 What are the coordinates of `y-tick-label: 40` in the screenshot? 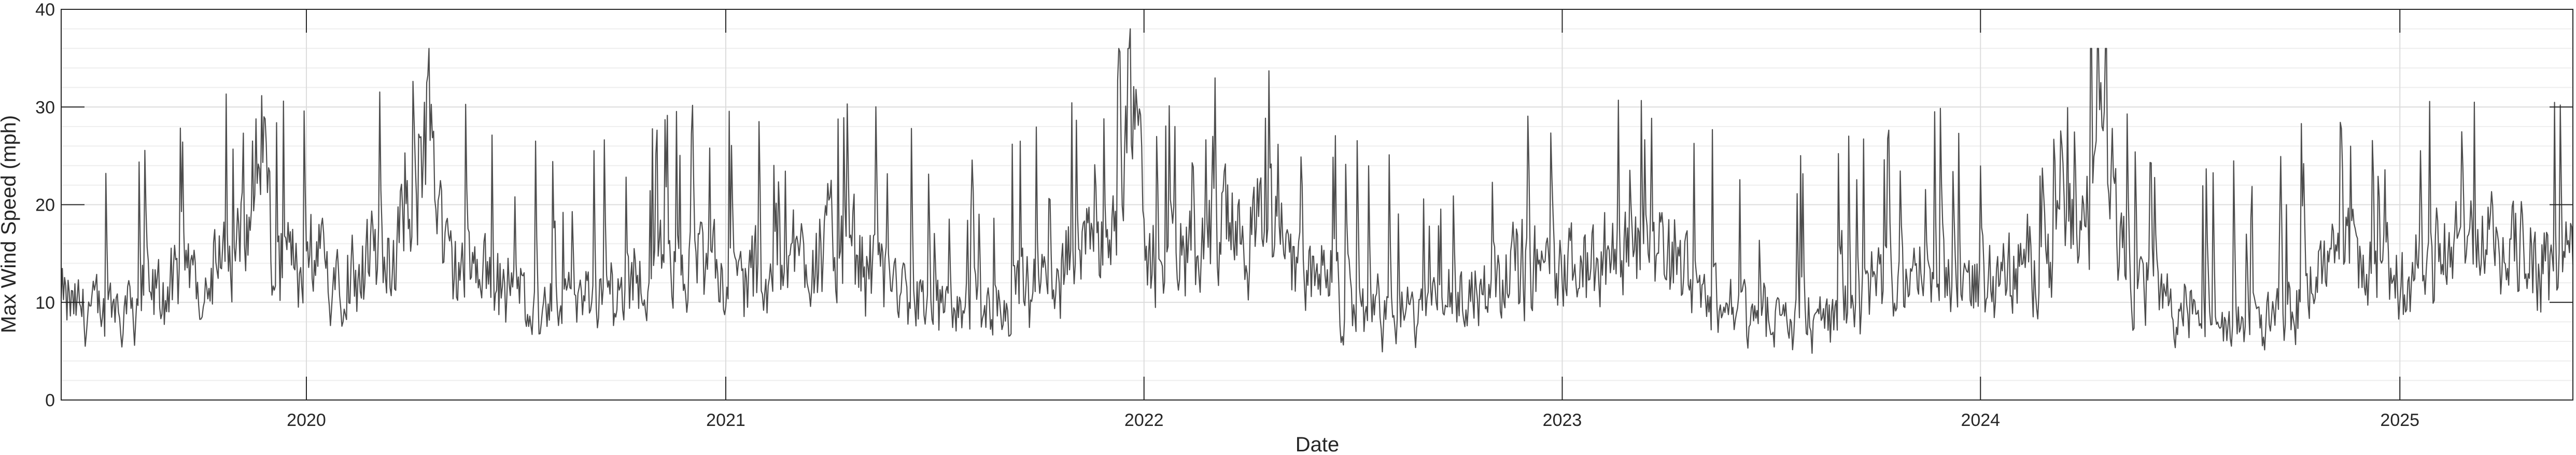 It's located at (45, 10).